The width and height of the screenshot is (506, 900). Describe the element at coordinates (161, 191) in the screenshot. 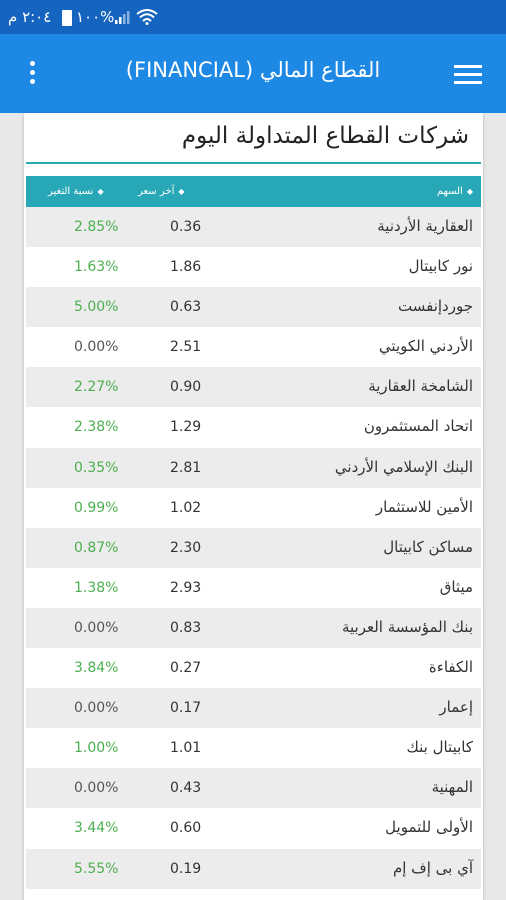

I see `header-last-price: ◆آخر سعر` at that location.